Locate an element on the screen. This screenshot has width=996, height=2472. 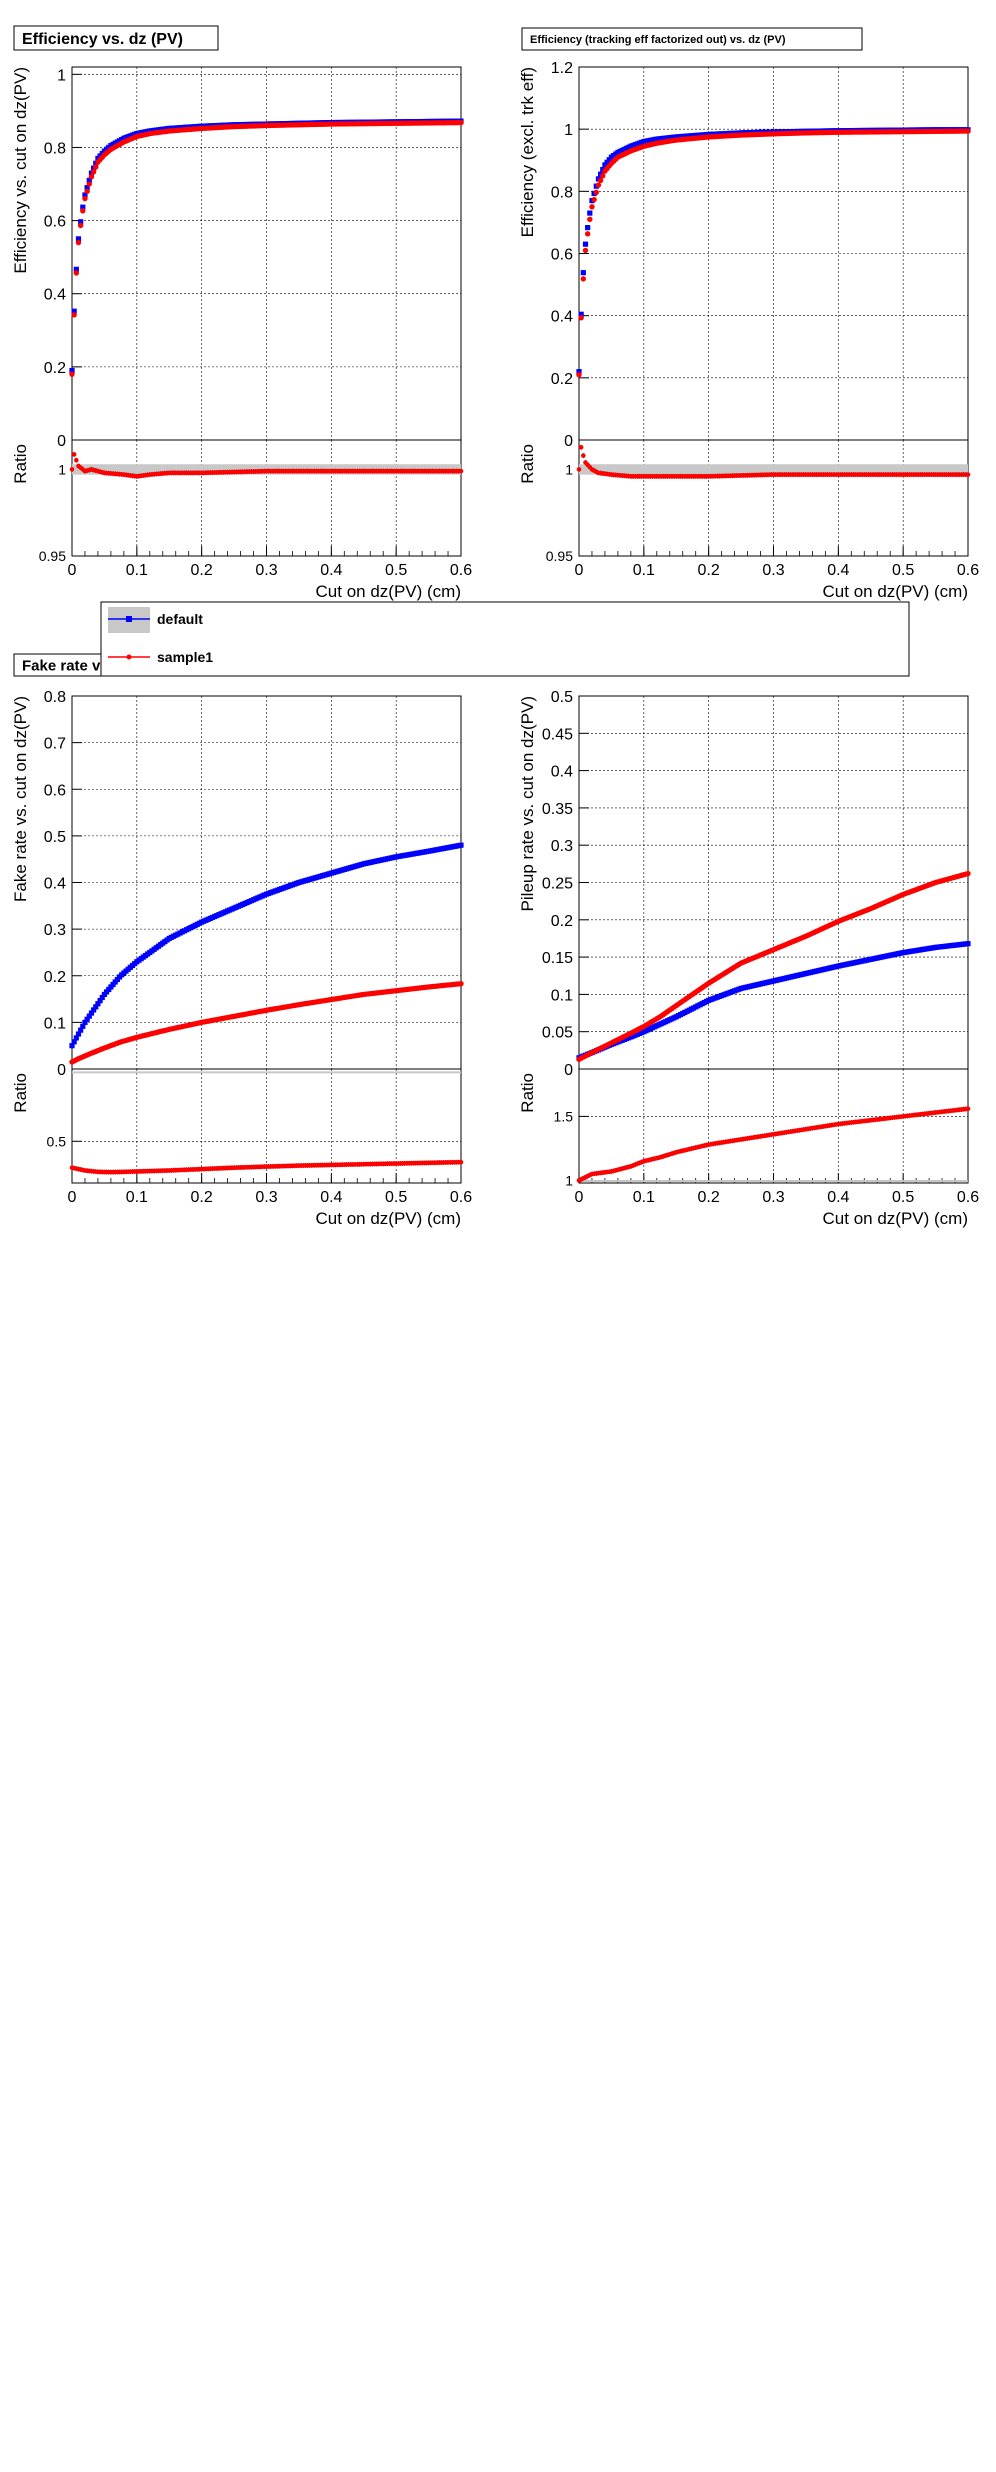
legend-frame is located at coordinates (505, 639).